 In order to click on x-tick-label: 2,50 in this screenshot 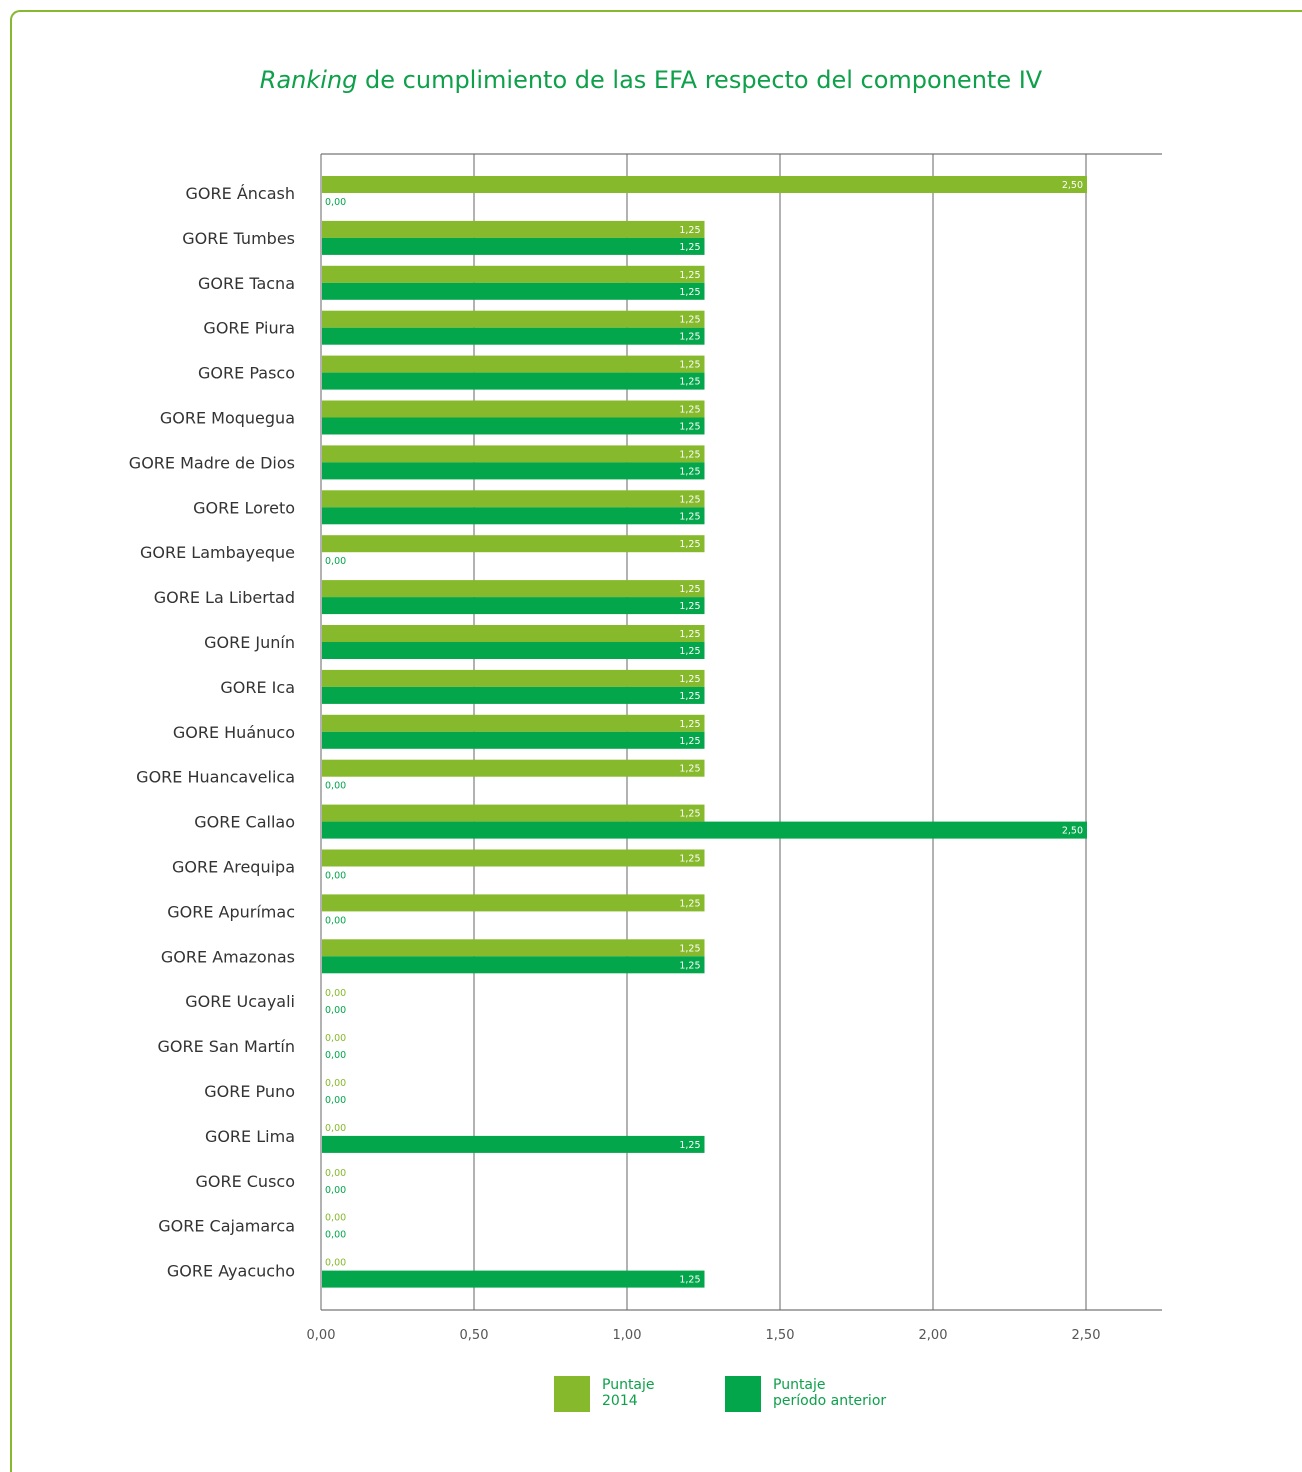, I will do `click(1086, 1335)`.